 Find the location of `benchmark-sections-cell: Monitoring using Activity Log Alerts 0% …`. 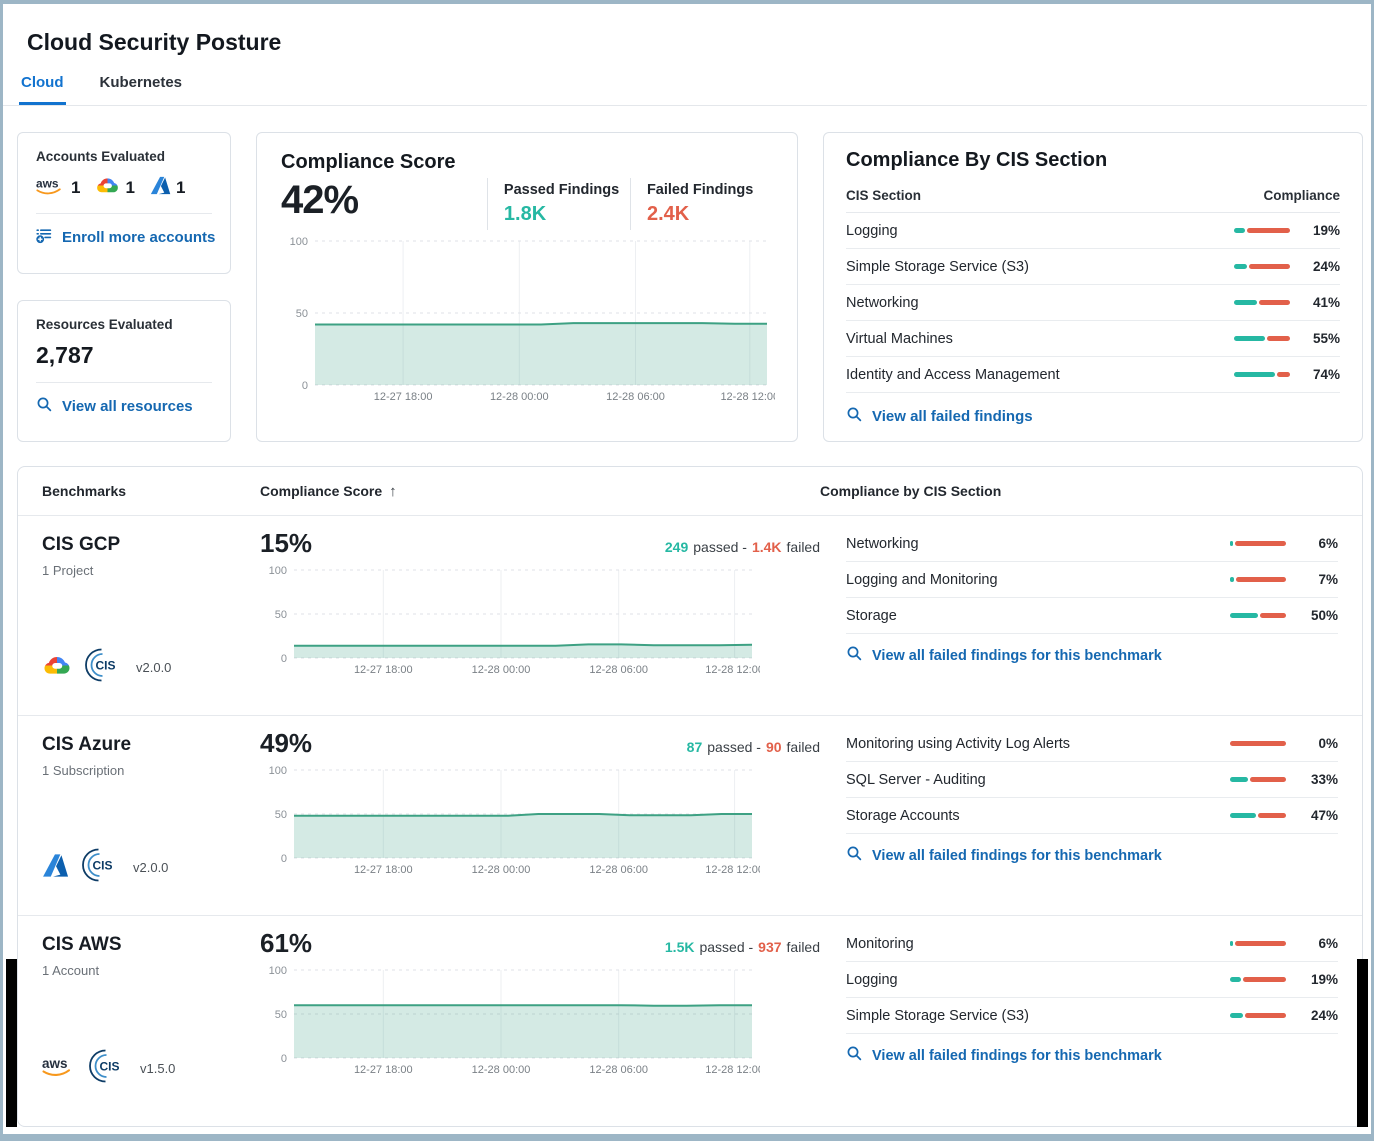

benchmark-sections-cell: Monitoring using Activity Log Alerts 0% … is located at coordinates (1079, 815).